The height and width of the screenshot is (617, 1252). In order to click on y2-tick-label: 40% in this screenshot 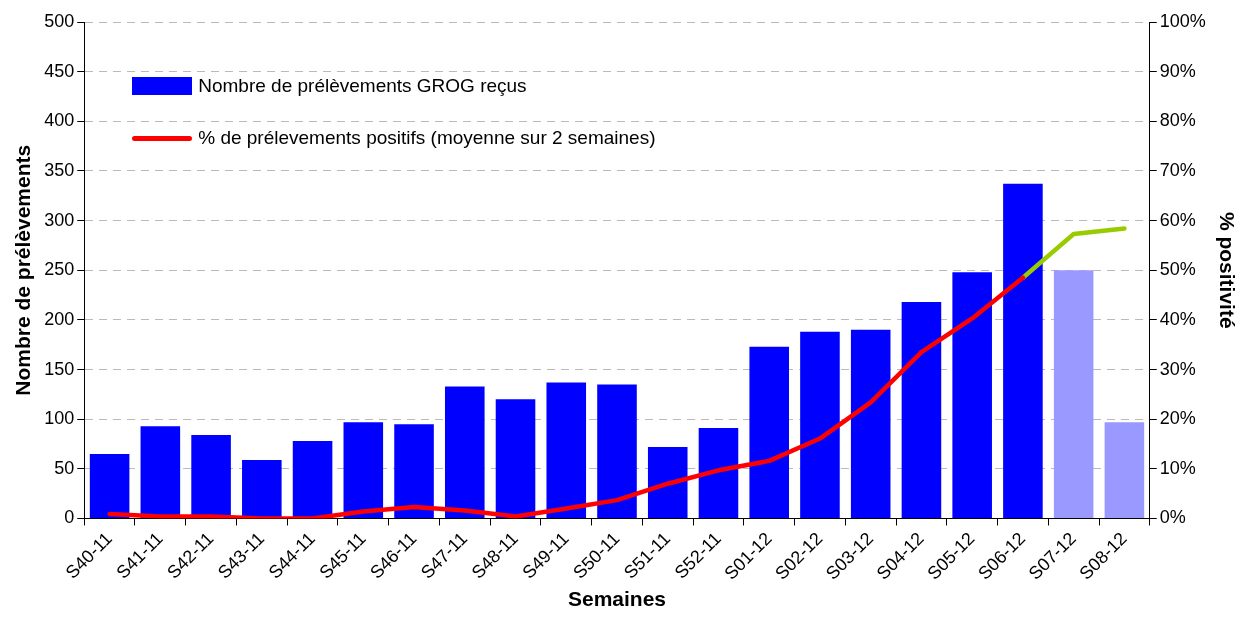, I will do `click(1177, 318)`.